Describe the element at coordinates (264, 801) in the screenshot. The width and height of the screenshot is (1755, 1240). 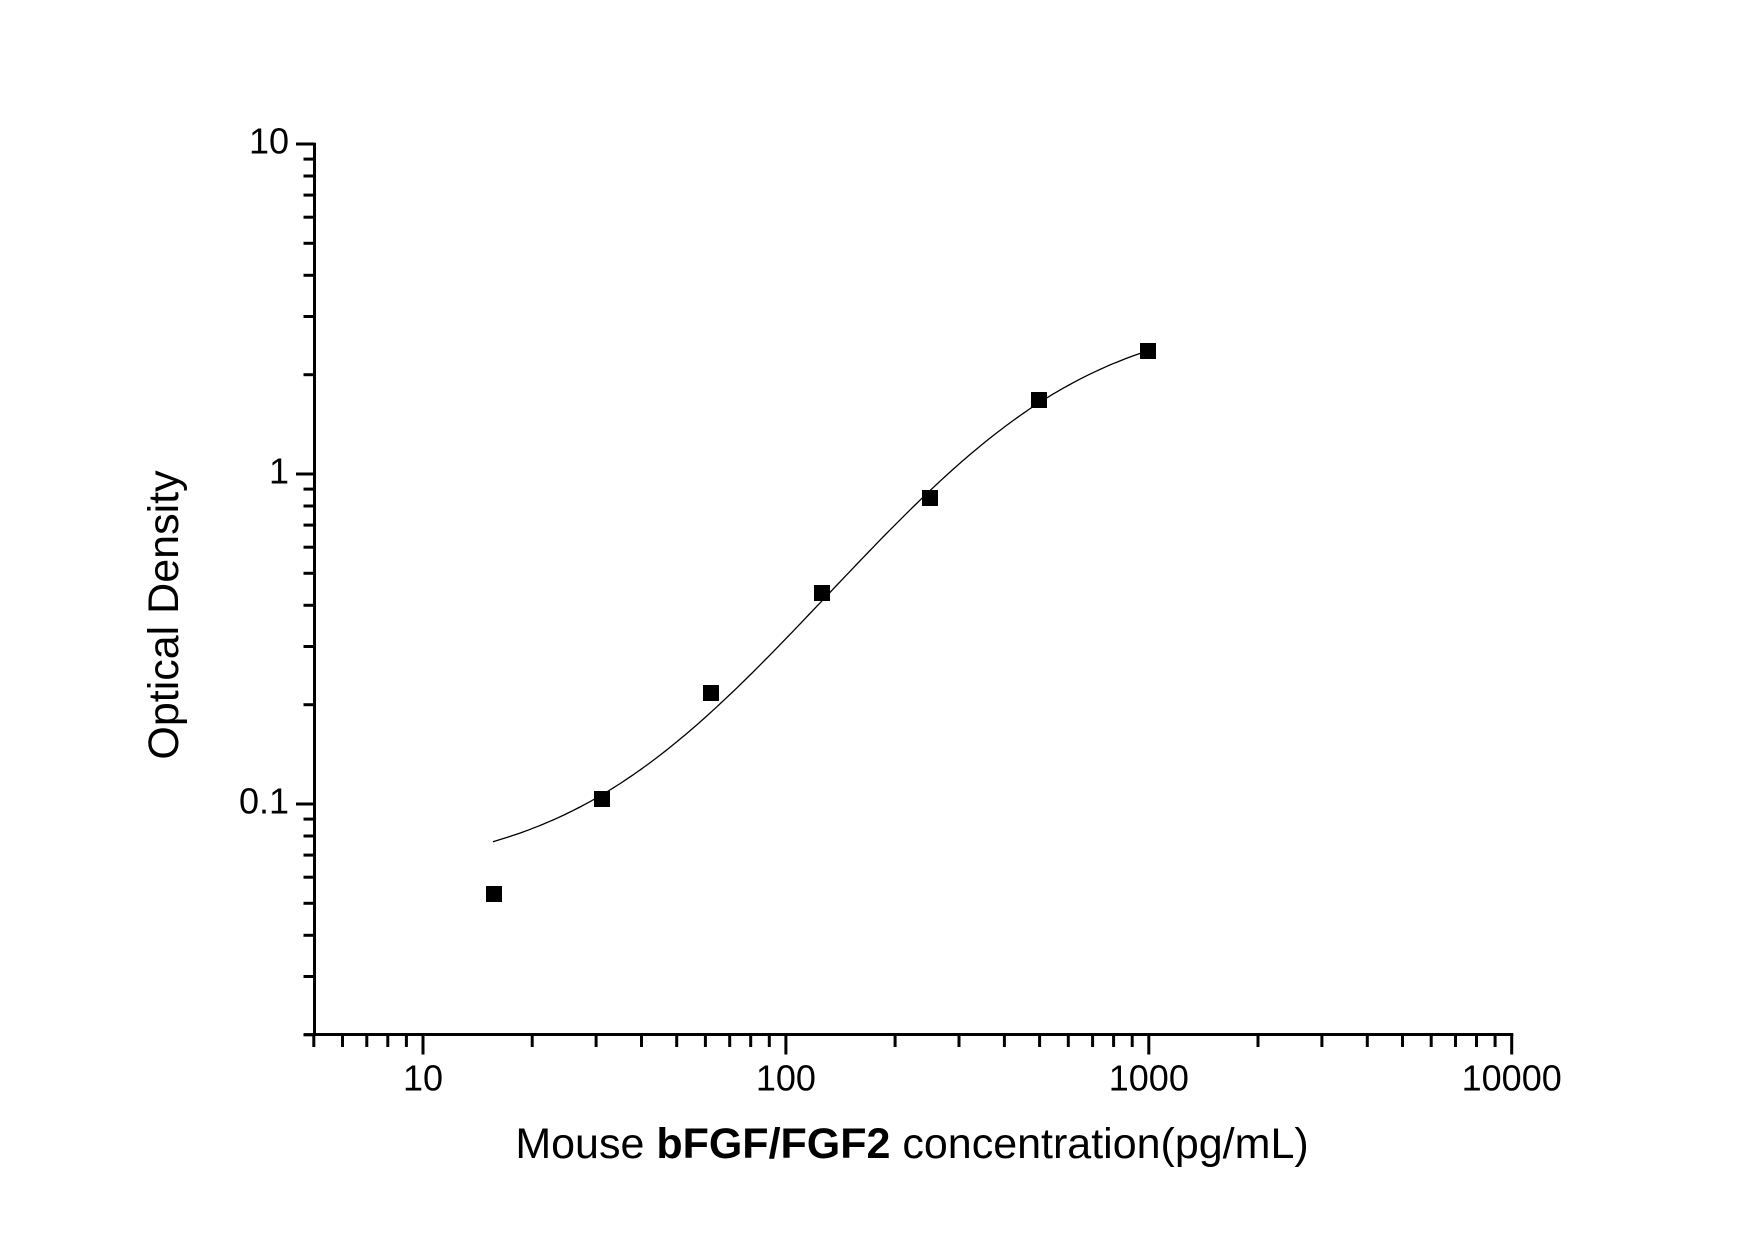
I see `svg-text: 0.1` at that location.